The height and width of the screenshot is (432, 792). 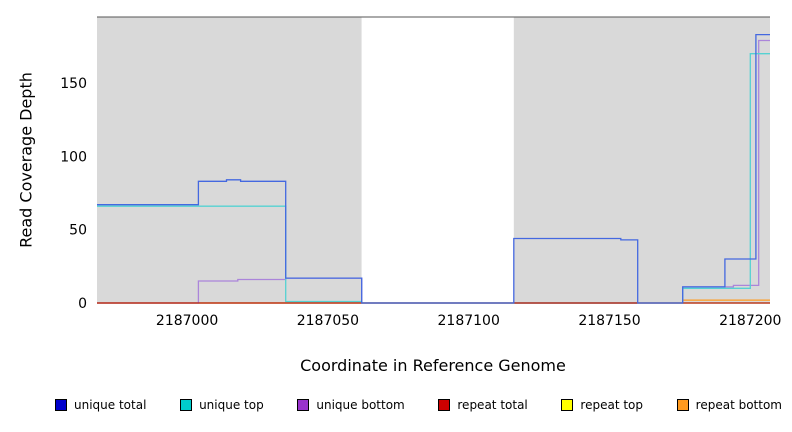 What do you see at coordinates (612, 405) in the screenshot?
I see `legend-label: repeat top` at bounding box center [612, 405].